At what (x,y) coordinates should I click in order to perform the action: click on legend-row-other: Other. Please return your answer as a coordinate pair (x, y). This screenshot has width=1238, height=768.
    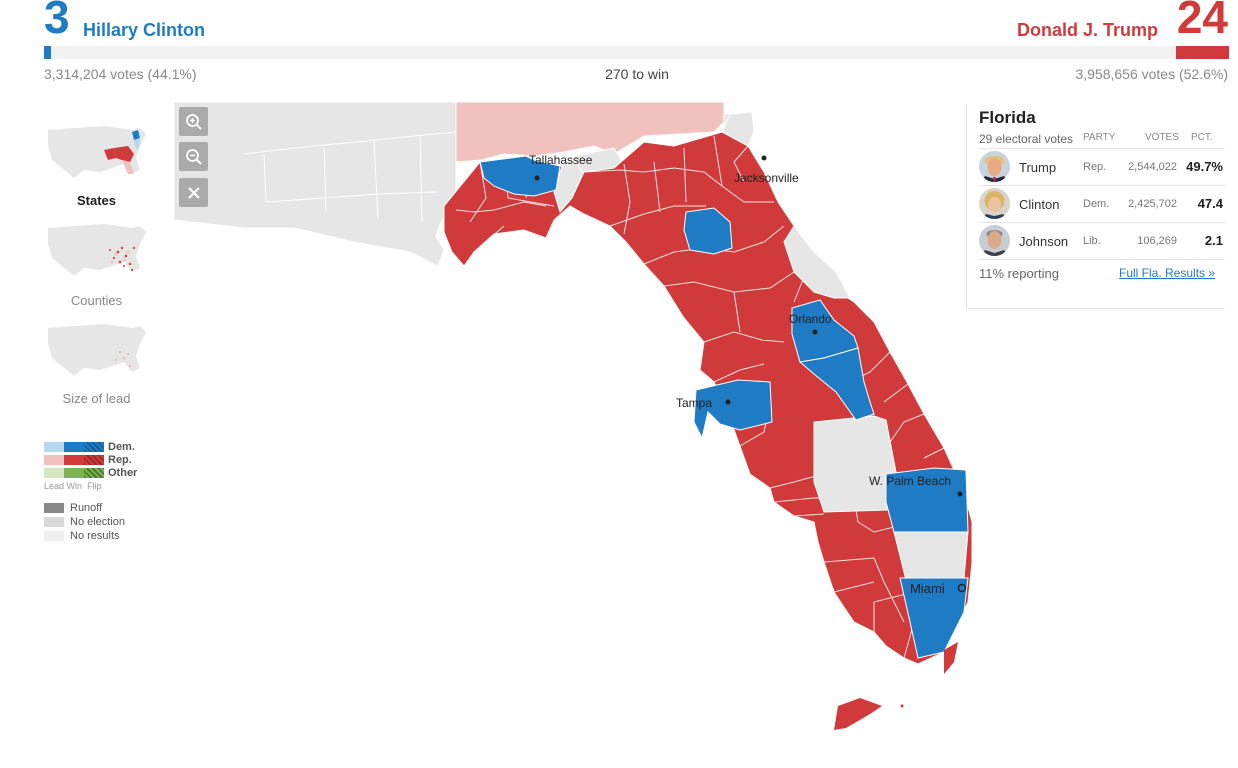
    Looking at the image, I should click on (90, 472).